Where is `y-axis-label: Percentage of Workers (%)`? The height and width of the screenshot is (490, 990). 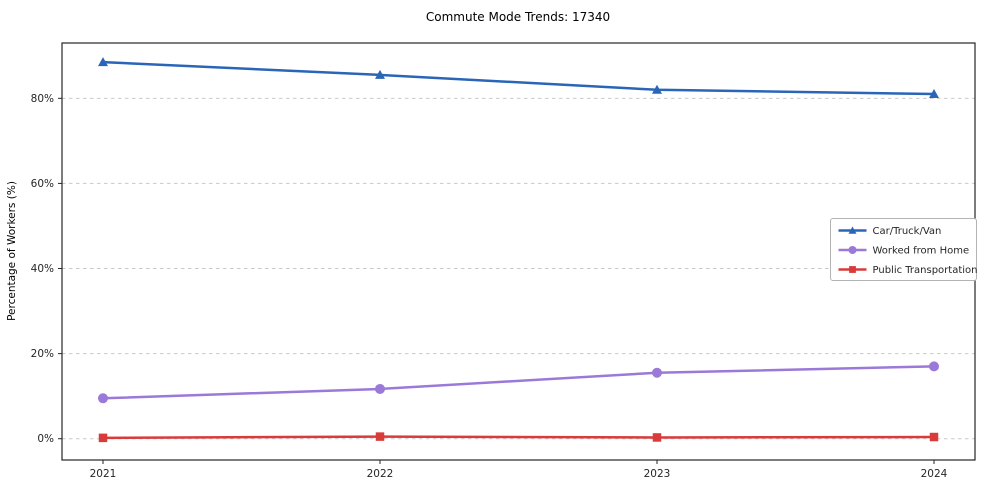
y-axis-label: Percentage of Workers (%) is located at coordinates (12, 251).